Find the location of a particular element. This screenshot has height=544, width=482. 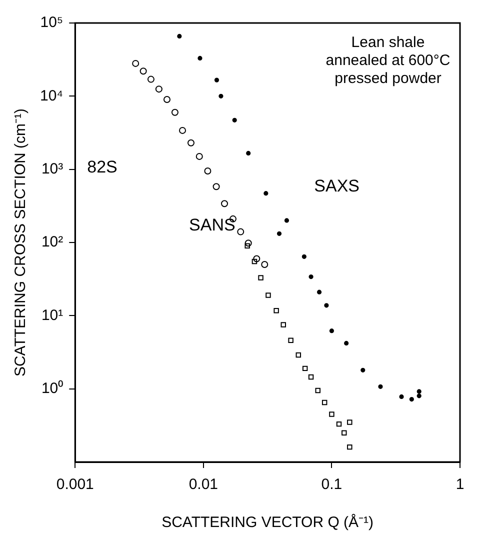

y-tick-label: 10² is located at coordinates (52, 242).